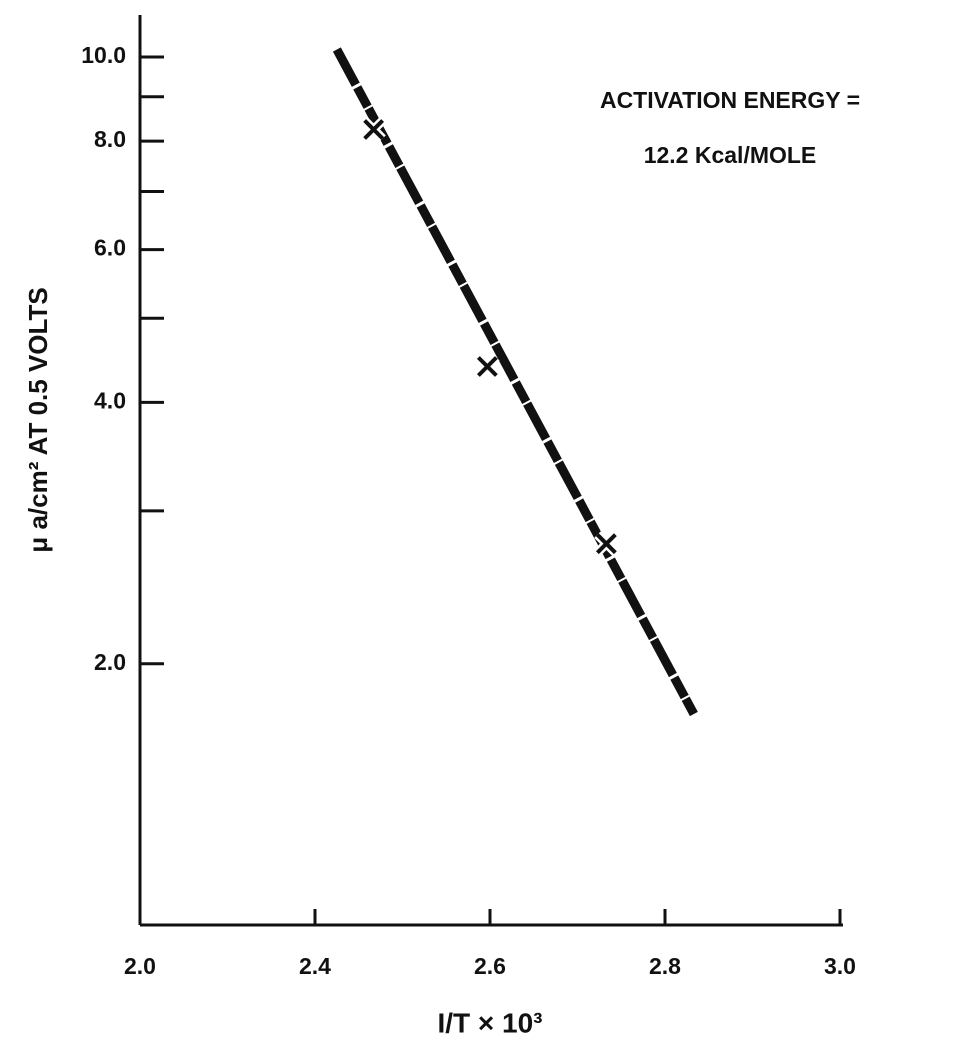 The image size is (965, 1061). What do you see at coordinates (110, 248) in the screenshot?
I see `y-tick-label: 6.0` at bounding box center [110, 248].